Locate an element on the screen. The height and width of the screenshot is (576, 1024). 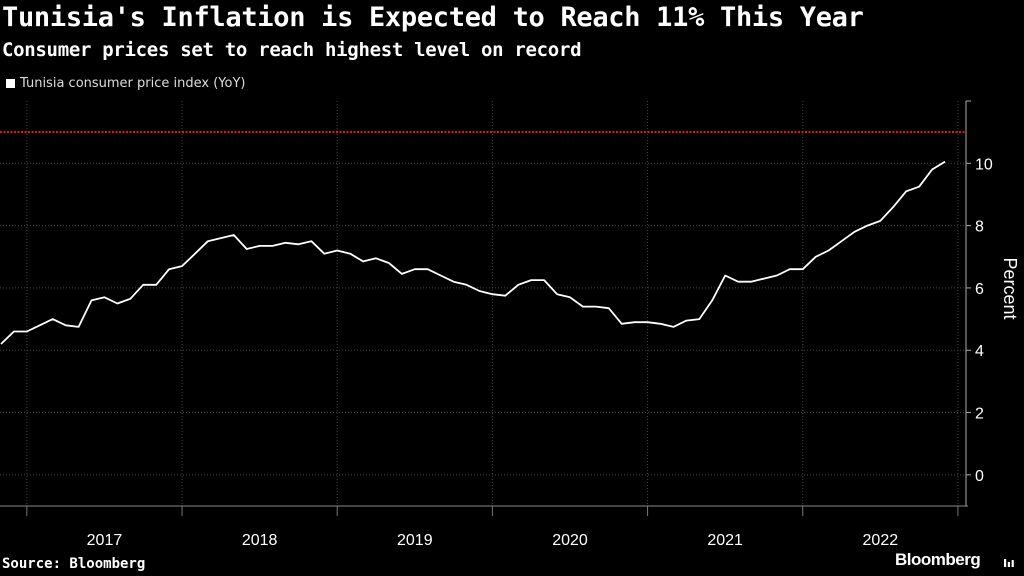
y-tick-label: 0 is located at coordinates (979, 476).